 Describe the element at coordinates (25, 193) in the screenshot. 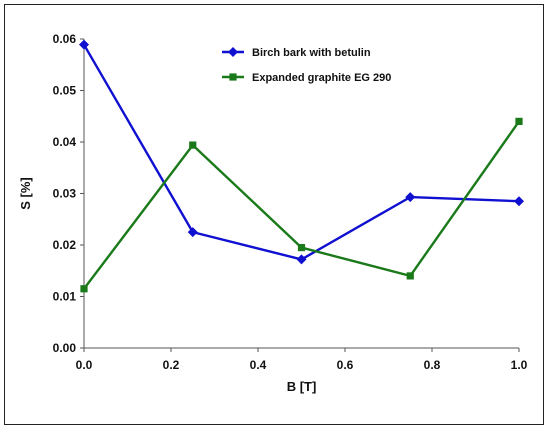

I see `y-axis-label: S [%]` at that location.